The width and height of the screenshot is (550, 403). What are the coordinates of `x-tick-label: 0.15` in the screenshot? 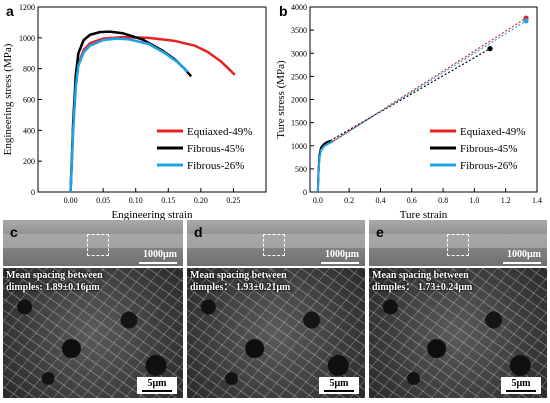 It's located at (168, 200).